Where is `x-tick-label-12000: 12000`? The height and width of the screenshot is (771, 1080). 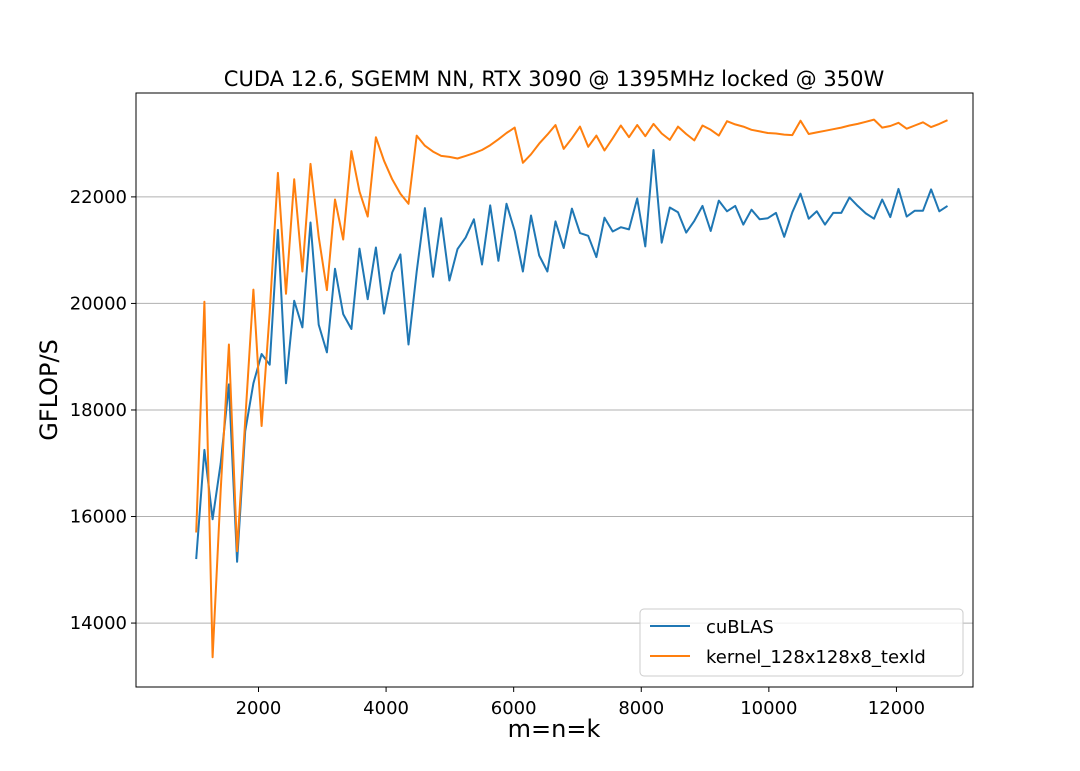 x-tick-label-12000: 12000 is located at coordinates (896, 708).